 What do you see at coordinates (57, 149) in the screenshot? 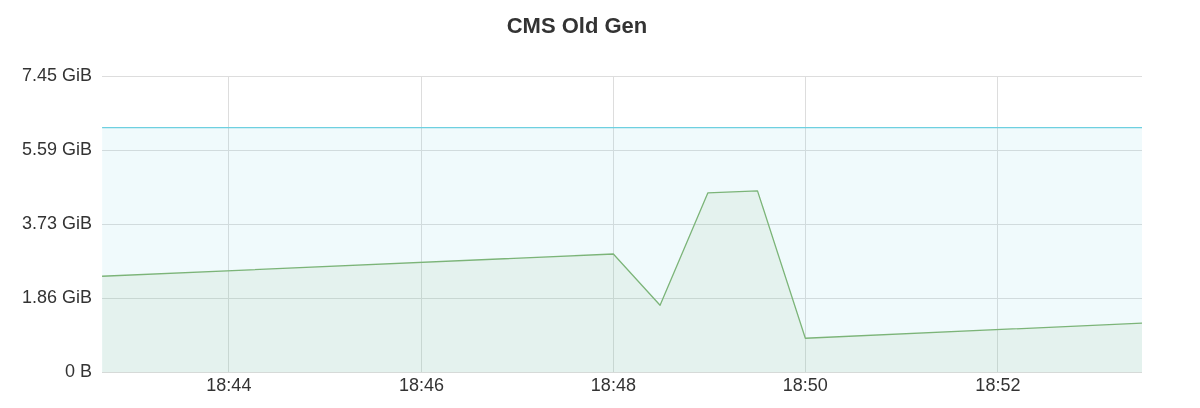
I see `y-tick-label: 5.59 GiB` at bounding box center [57, 149].